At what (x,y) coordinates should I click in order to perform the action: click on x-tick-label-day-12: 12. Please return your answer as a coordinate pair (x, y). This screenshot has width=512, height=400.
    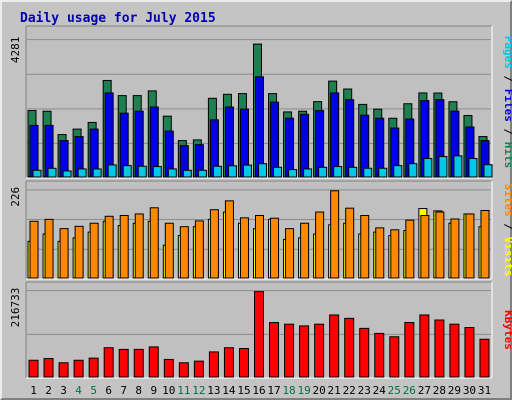
    Looking at the image, I should click on (198, 390).